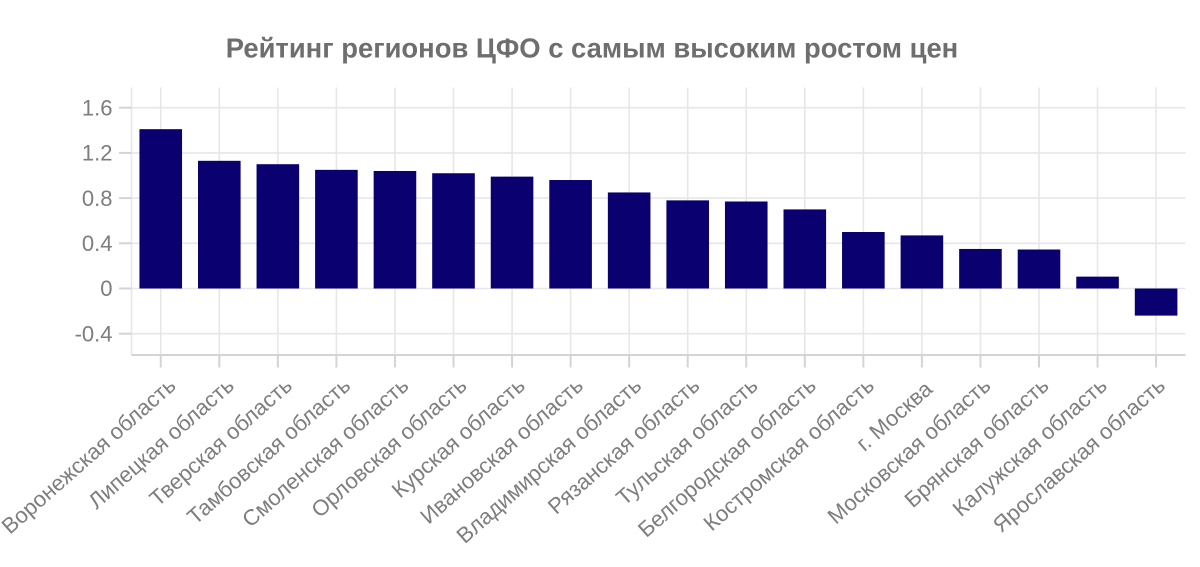  Describe the element at coordinates (94, 333) in the screenshot. I see `svg-text: -0.4` at that location.